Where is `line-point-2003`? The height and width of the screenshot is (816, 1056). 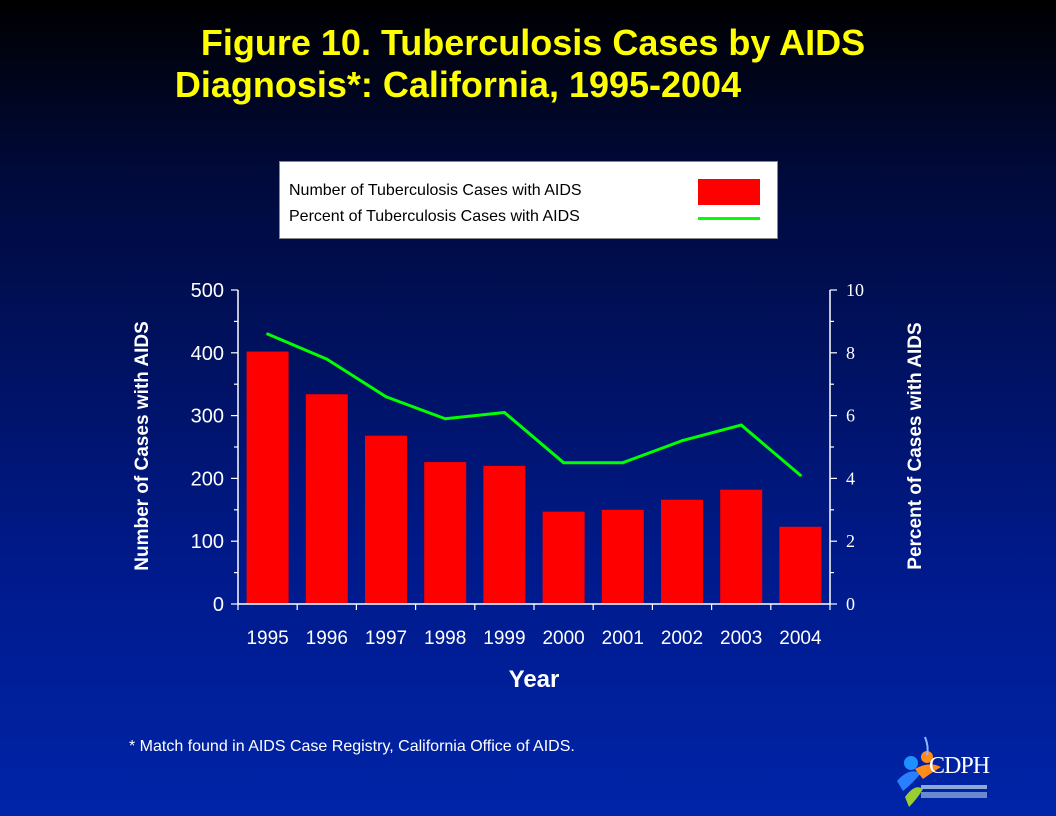
line-point-2003 is located at coordinates (741, 425).